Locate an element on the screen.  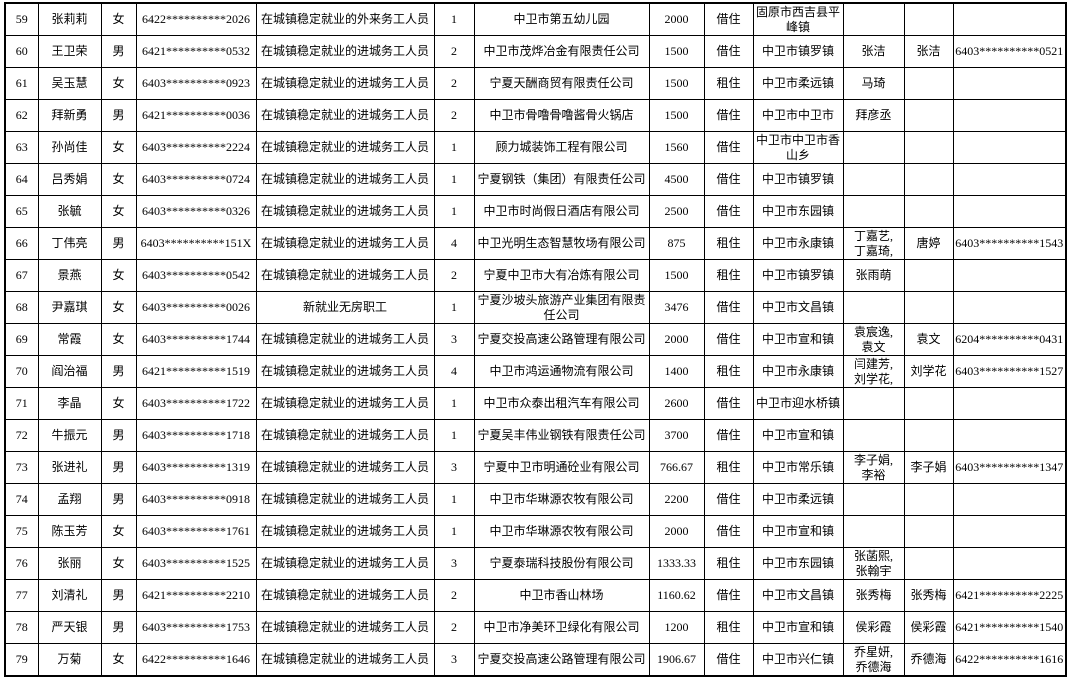
employer-cell: 中卫市时尚假日酒店有限公司 is located at coordinates (561, 211).